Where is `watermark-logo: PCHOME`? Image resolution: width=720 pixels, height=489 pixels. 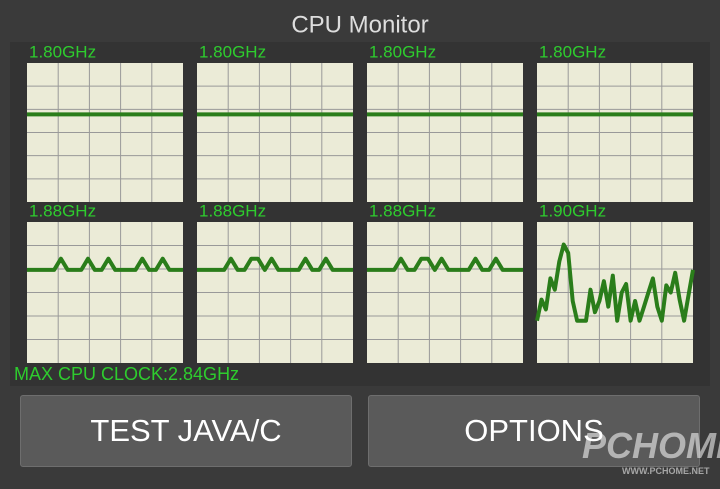 watermark-logo: PCHOME is located at coordinates (651, 445).